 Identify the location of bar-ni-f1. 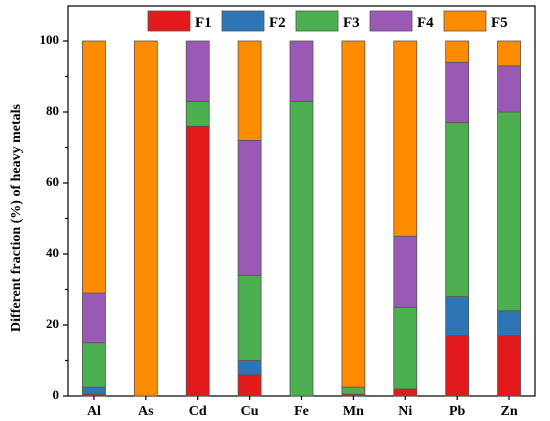
(405, 392).